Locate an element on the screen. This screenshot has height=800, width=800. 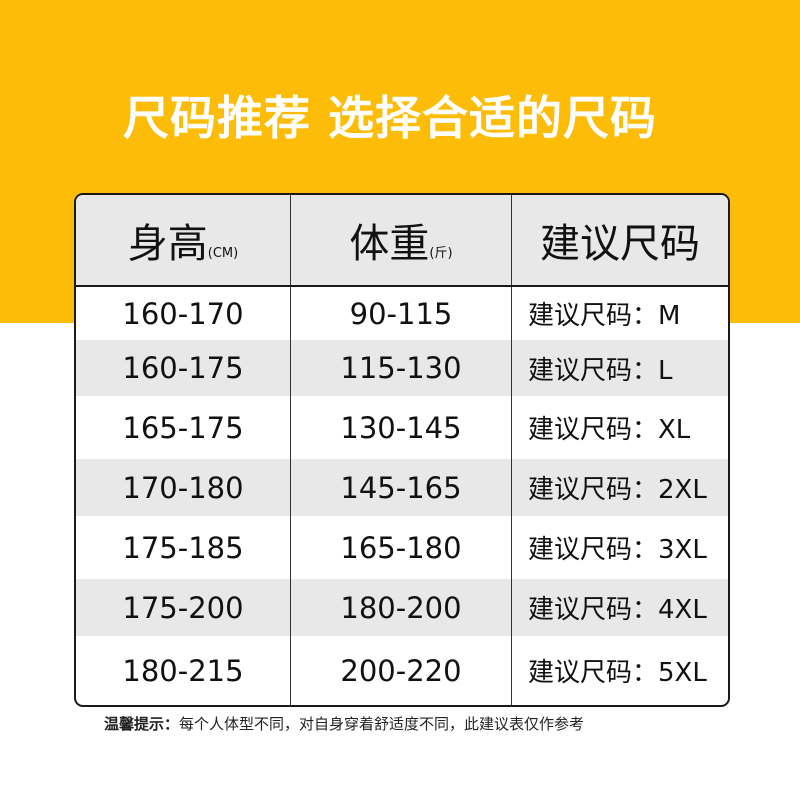
cell-height: 160-175 is located at coordinates (183, 368).